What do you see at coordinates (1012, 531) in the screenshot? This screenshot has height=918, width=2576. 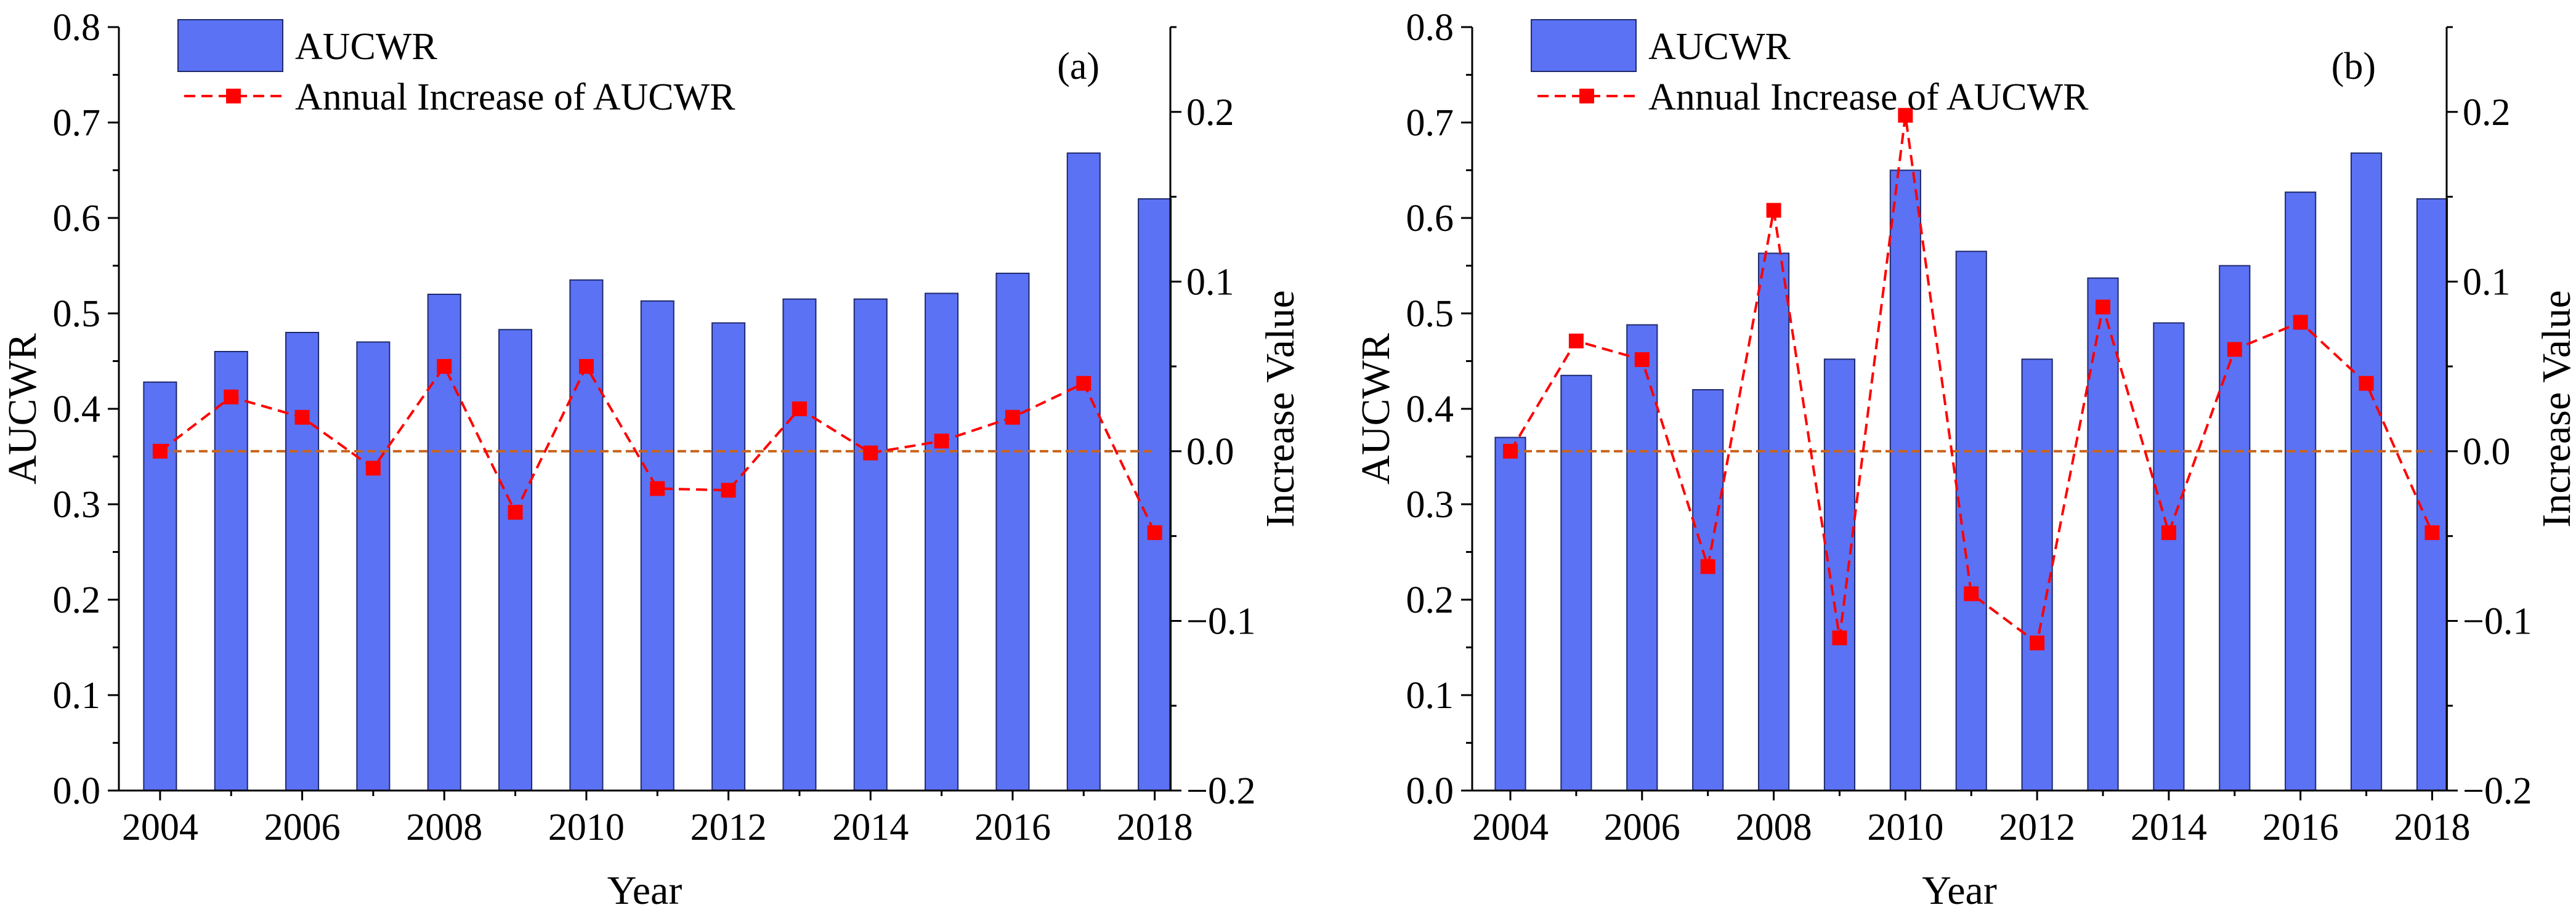 I see `bar-2016` at bounding box center [1012, 531].